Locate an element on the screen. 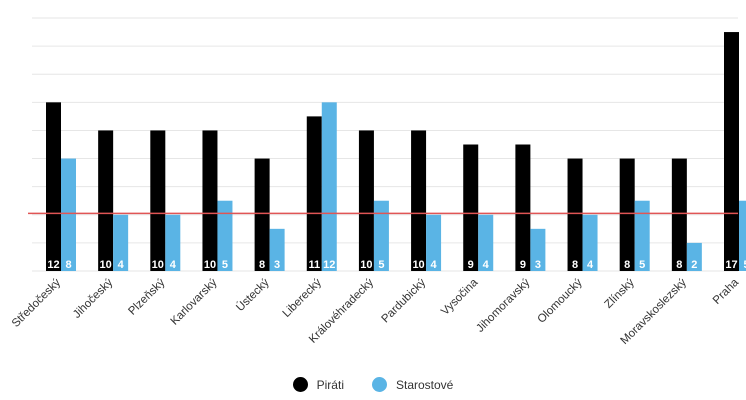 The width and height of the screenshot is (746, 400). x-tick-label: Jihomoravský is located at coordinates (503, 305).